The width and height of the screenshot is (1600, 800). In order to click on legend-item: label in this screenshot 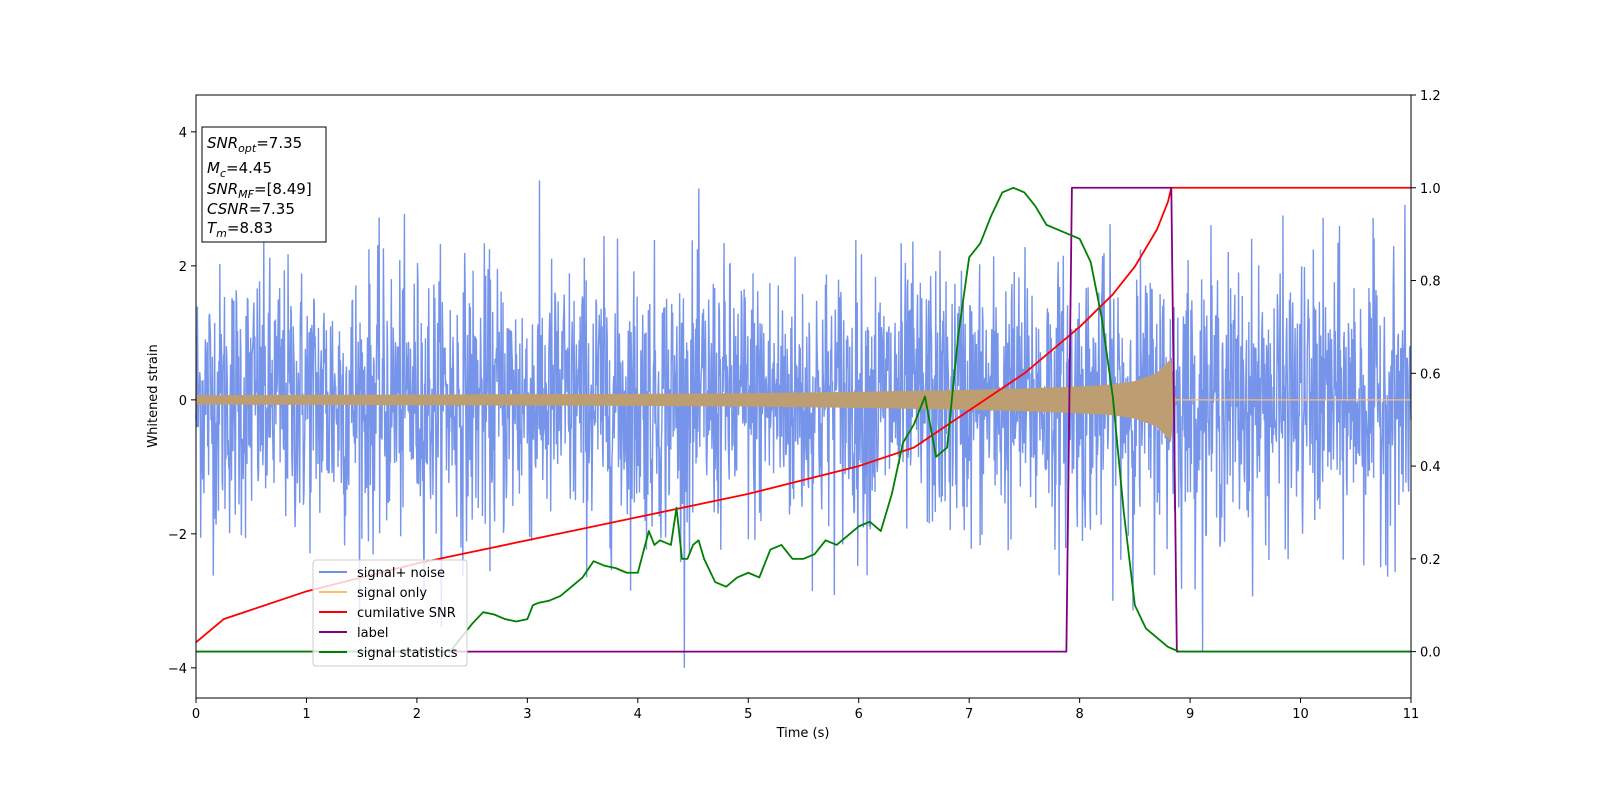, I will do `click(353, 633)`.